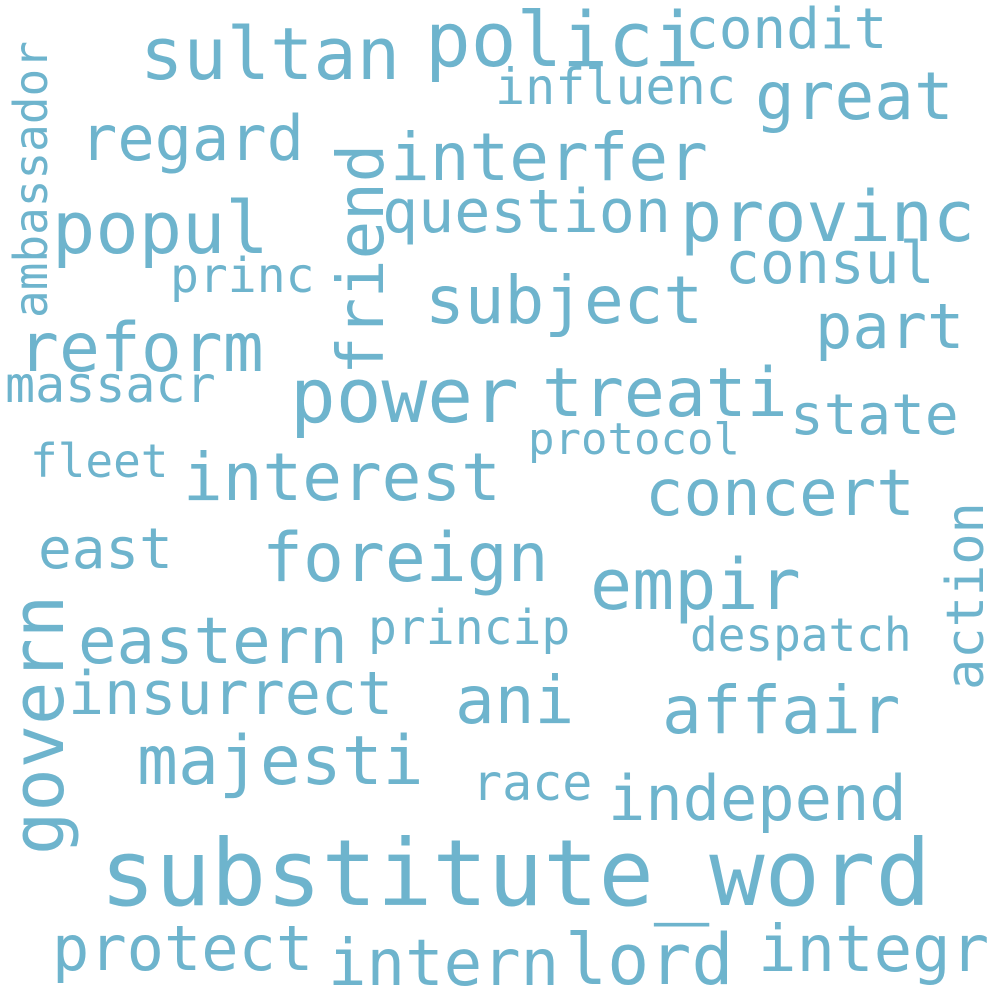 The image size is (1000, 1000). What do you see at coordinates (786, 31) in the screenshot?
I see `word-condit: condit` at bounding box center [786, 31].